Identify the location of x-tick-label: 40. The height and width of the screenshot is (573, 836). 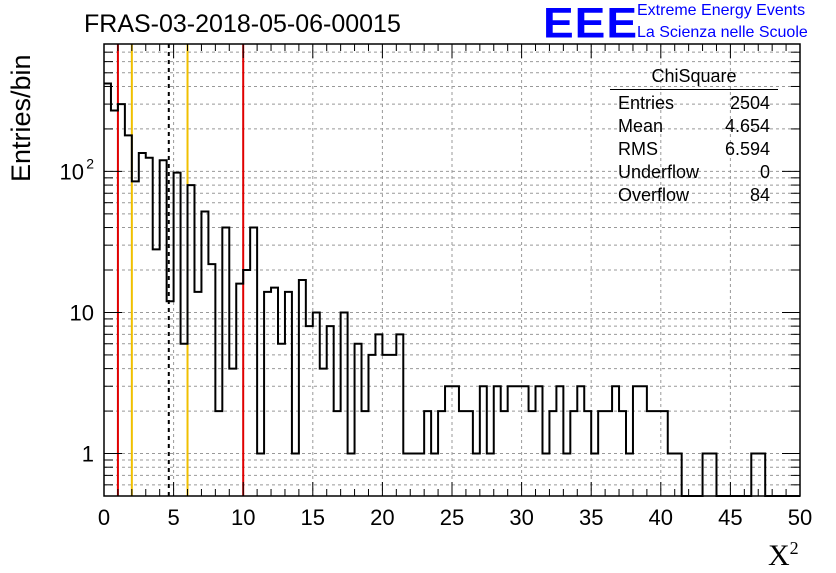
(661, 517).